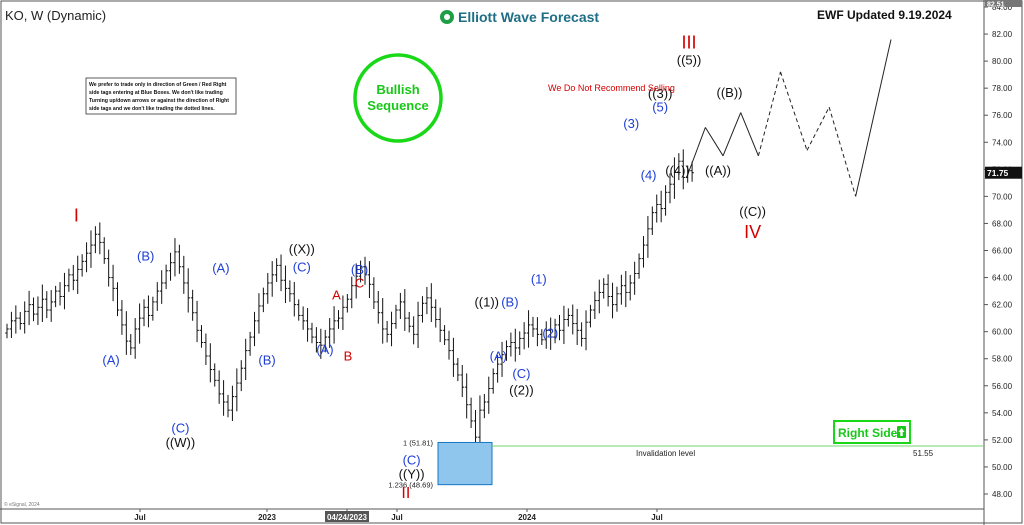  I want to click on invalidation-label: Invalidation level, so click(665, 453).